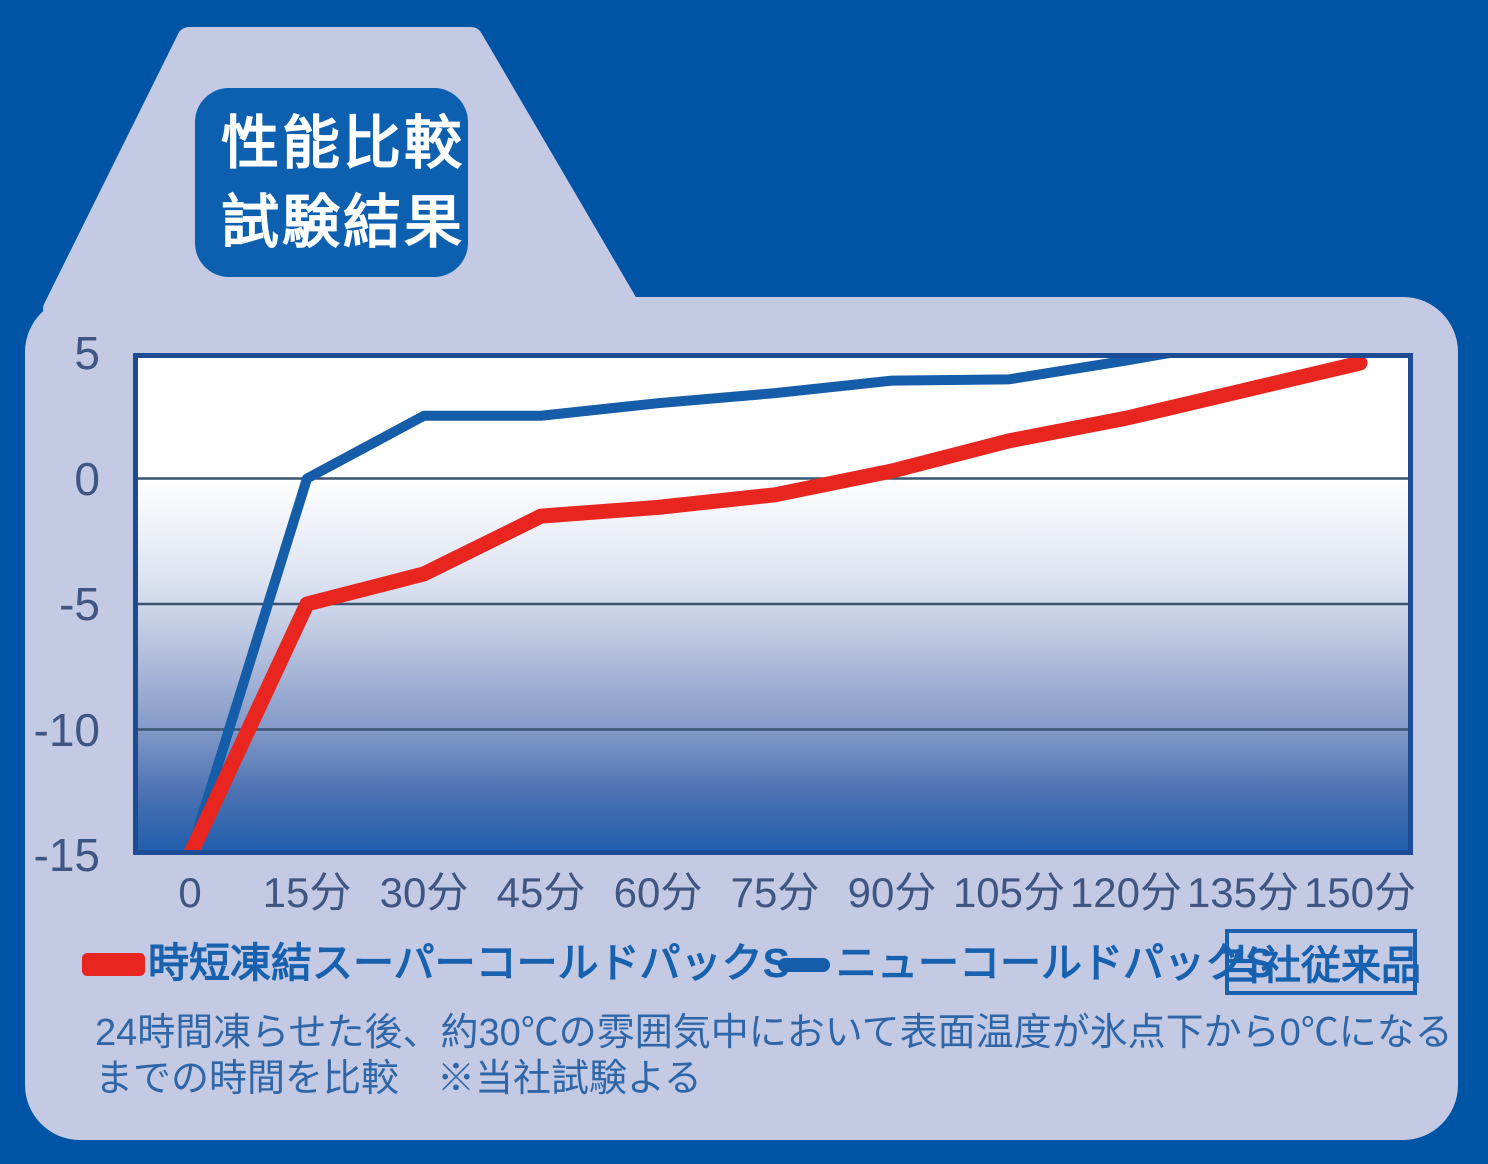  What do you see at coordinates (1243, 892) in the screenshot?
I see `x-tick-label: 135分` at bounding box center [1243, 892].